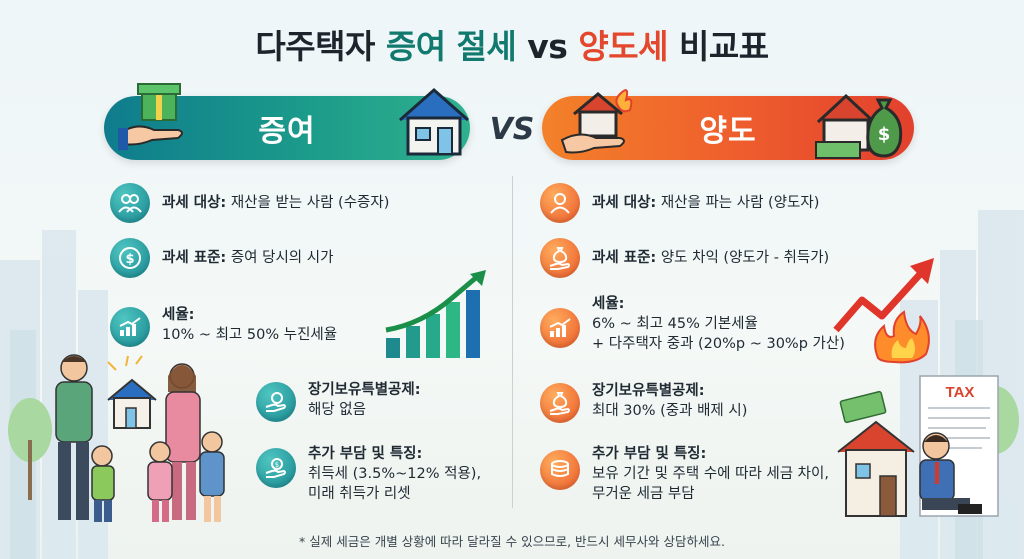 The height and width of the screenshot is (559, 1024). I want to click on gift-banner: 증여, so click(287, 121).